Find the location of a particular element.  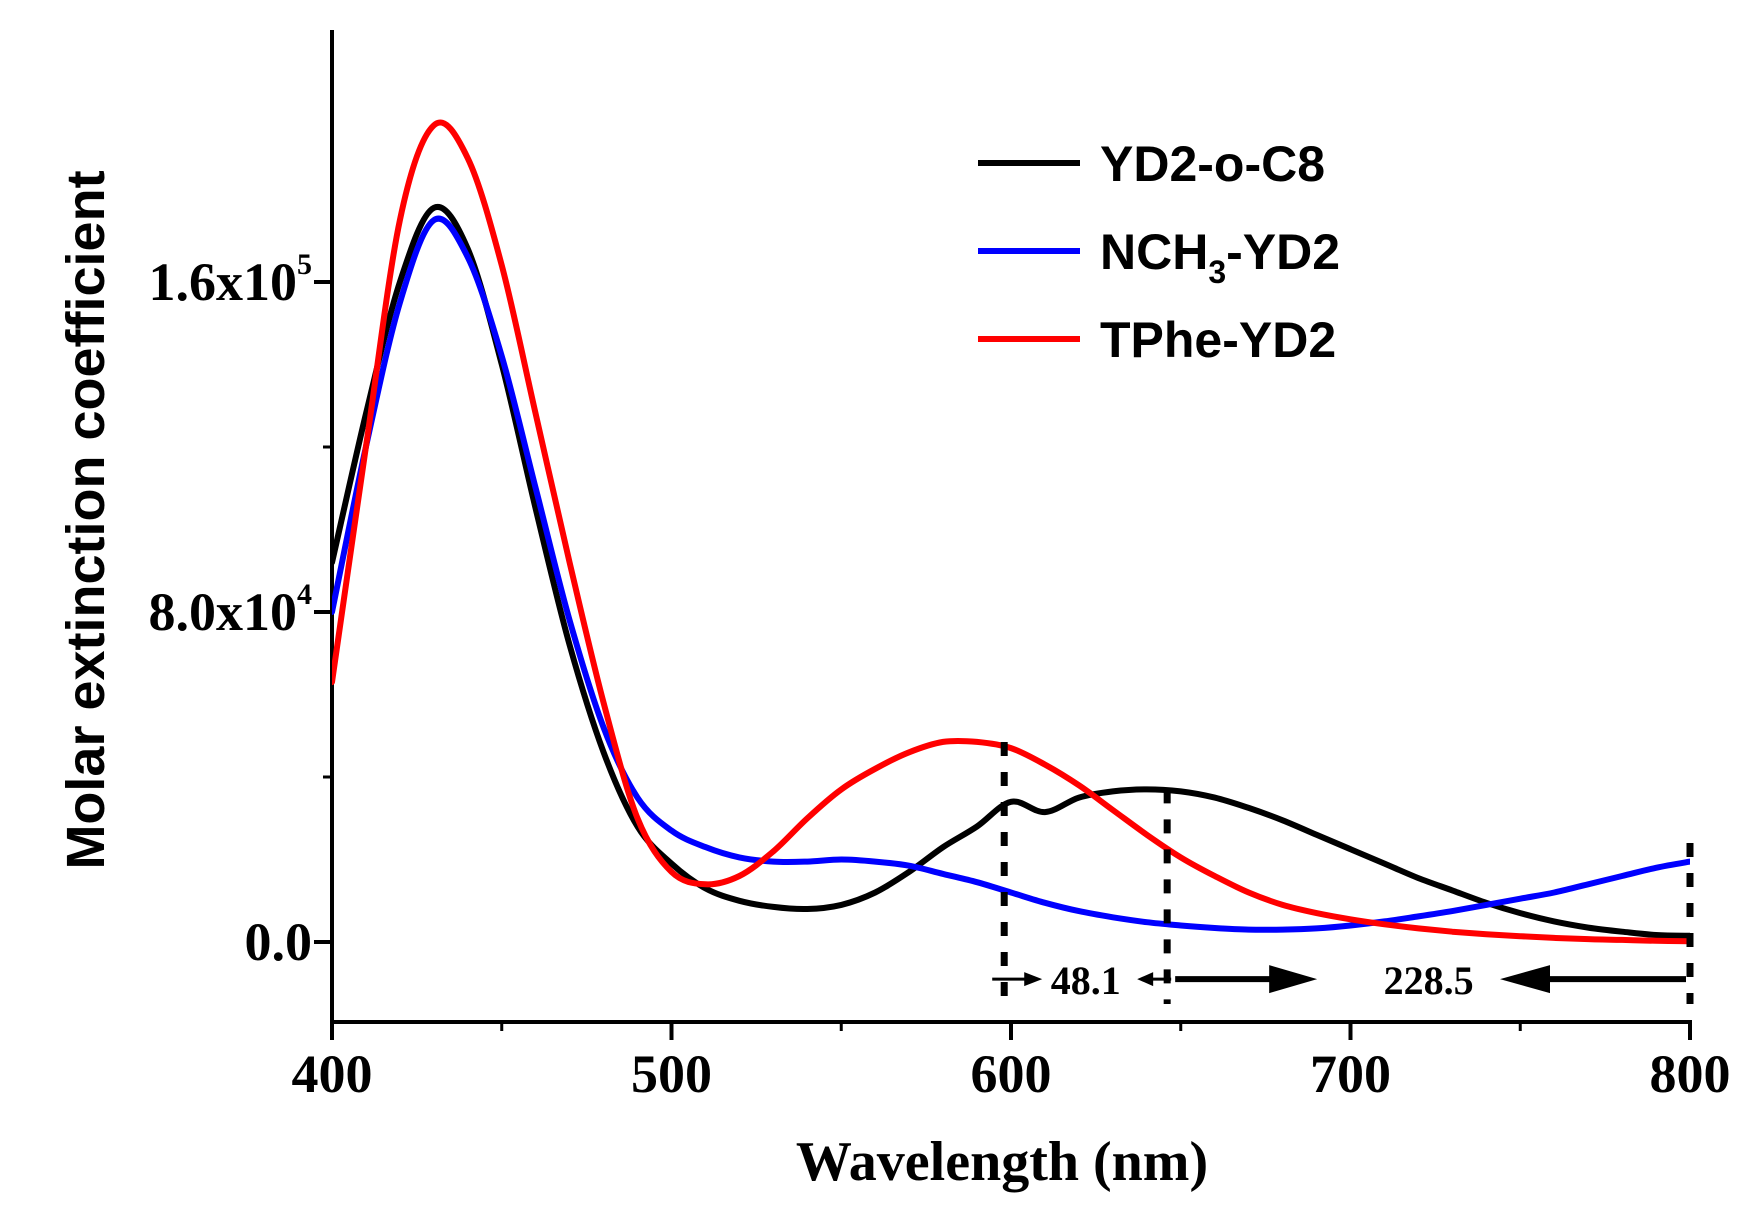

y-axis-title: Molar extinction coefficient is located at coordinates (86, 519).